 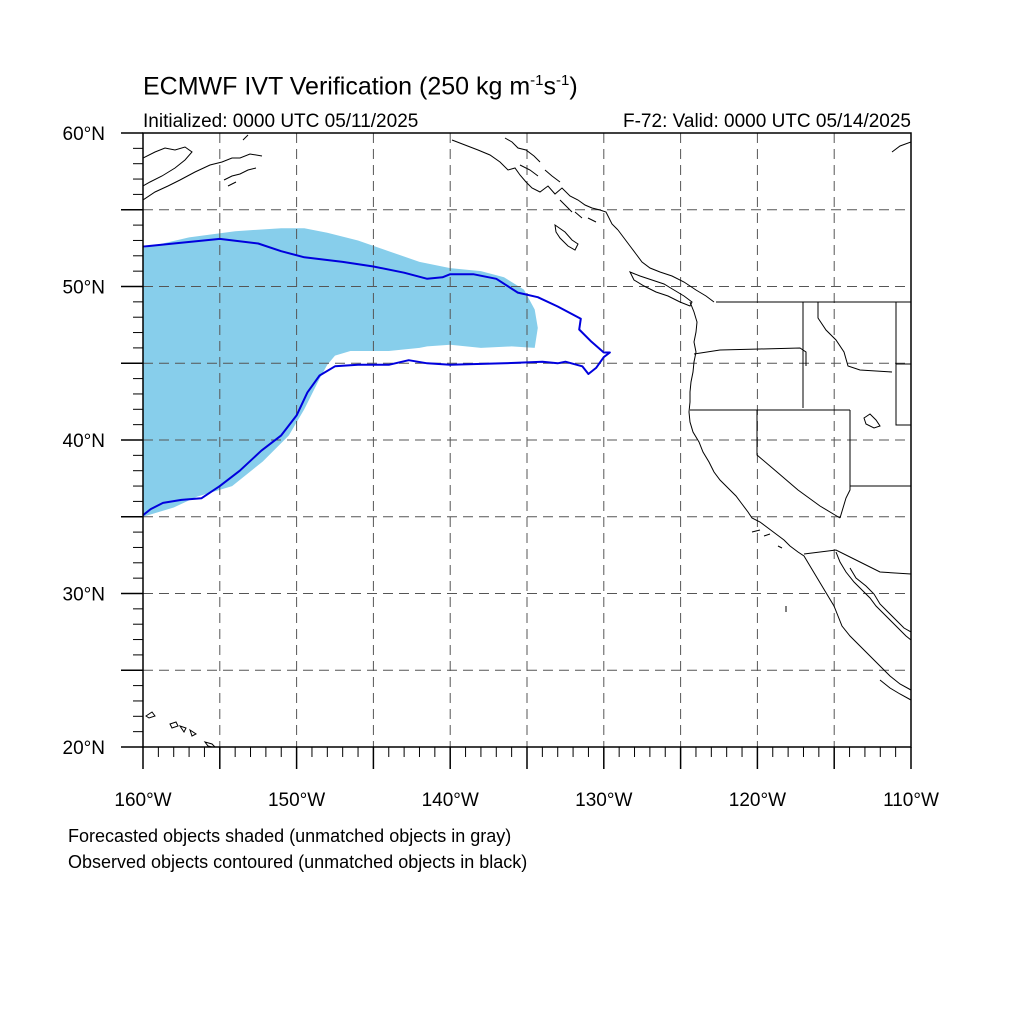 What do you see at coordinates (84, 441) in the screenshot?
I see `lat-label: 40°N` at bounding box center [84, 441].